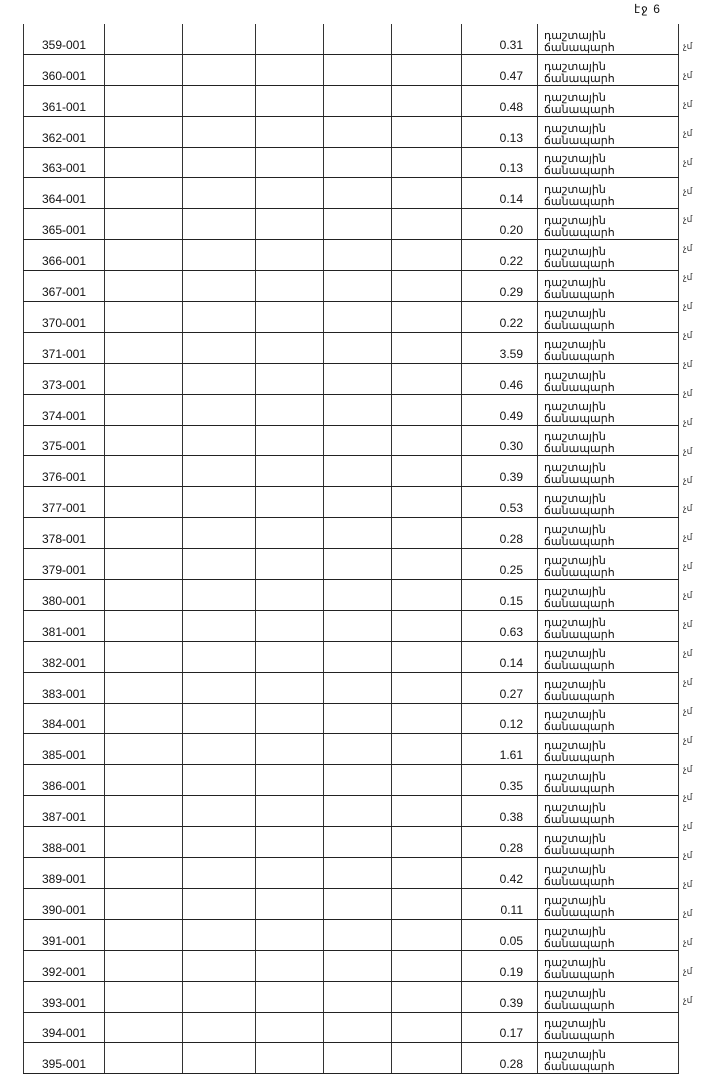 This screenshot has height=1074, width=711. I want to click on area-value: 0.30, so click(499, 441).